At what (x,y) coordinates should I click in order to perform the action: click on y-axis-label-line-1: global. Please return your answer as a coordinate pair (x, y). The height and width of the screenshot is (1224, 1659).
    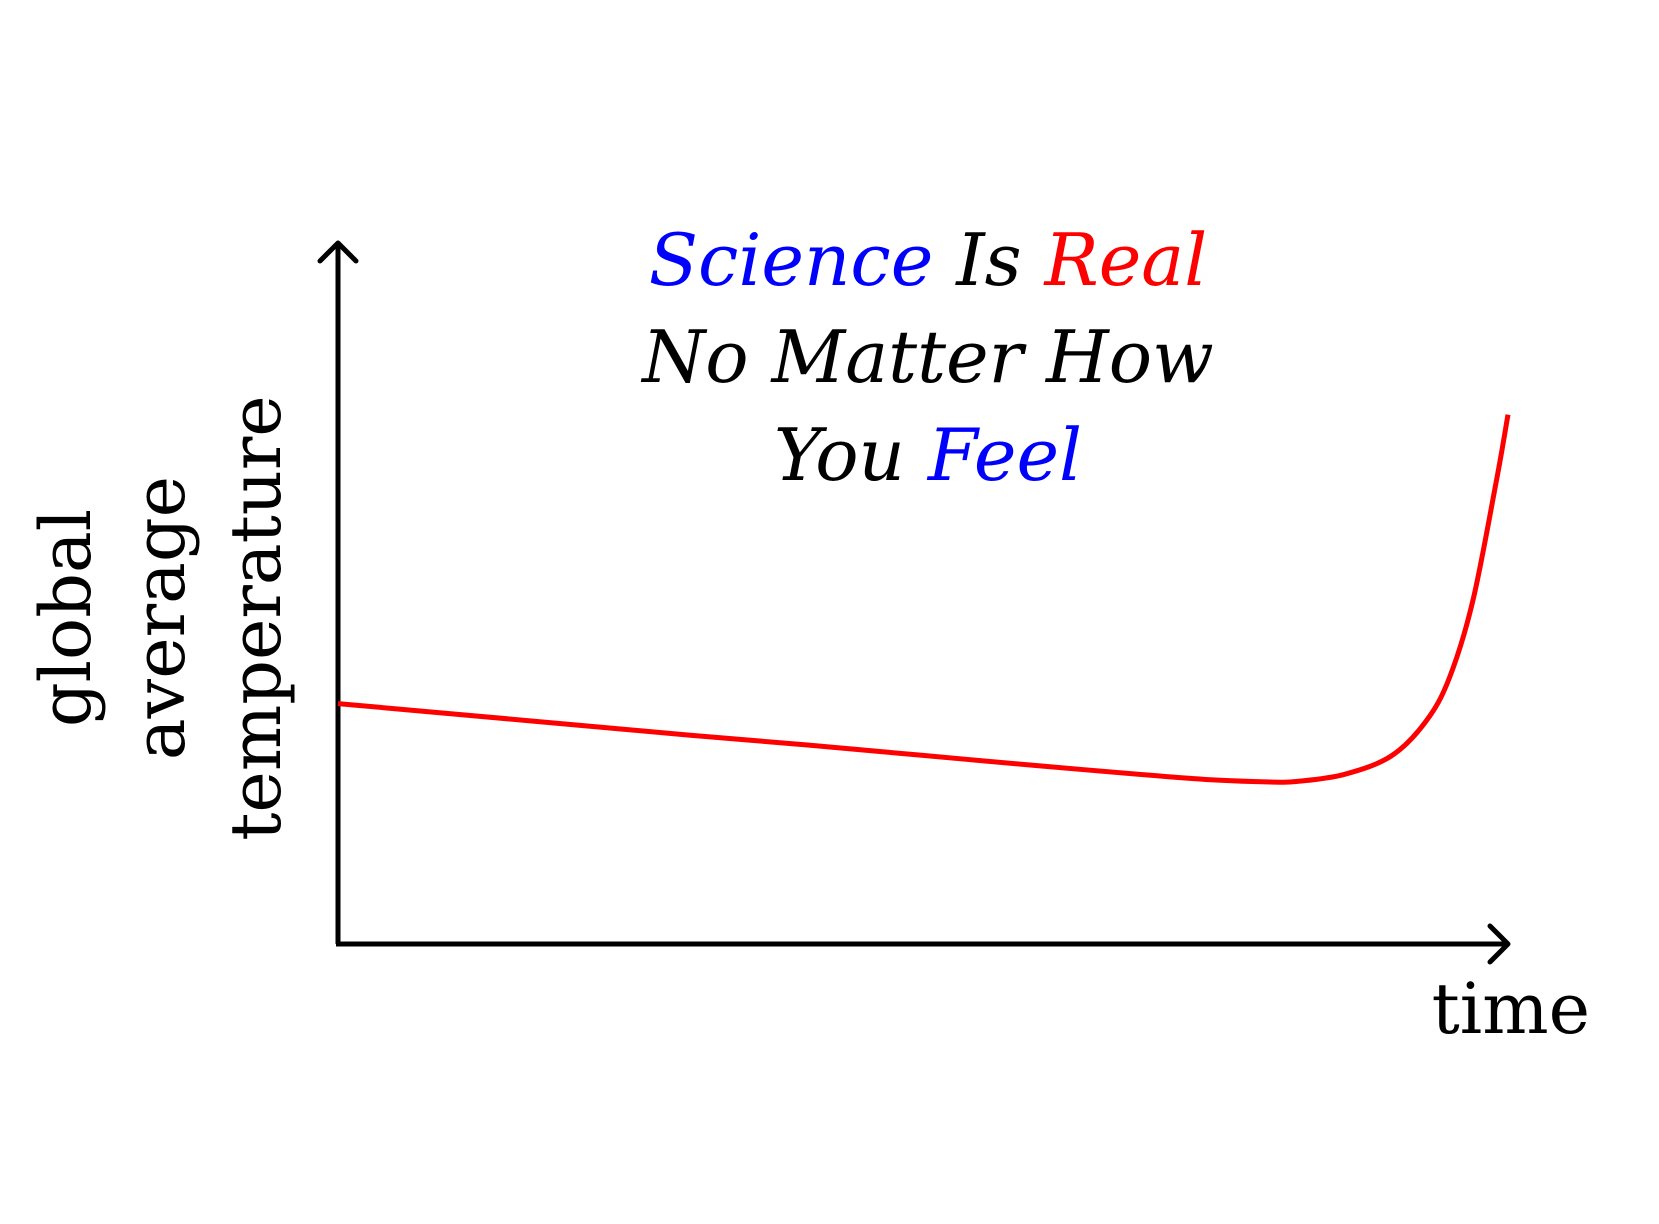
    Looking at the image, I should click on (66, 618).